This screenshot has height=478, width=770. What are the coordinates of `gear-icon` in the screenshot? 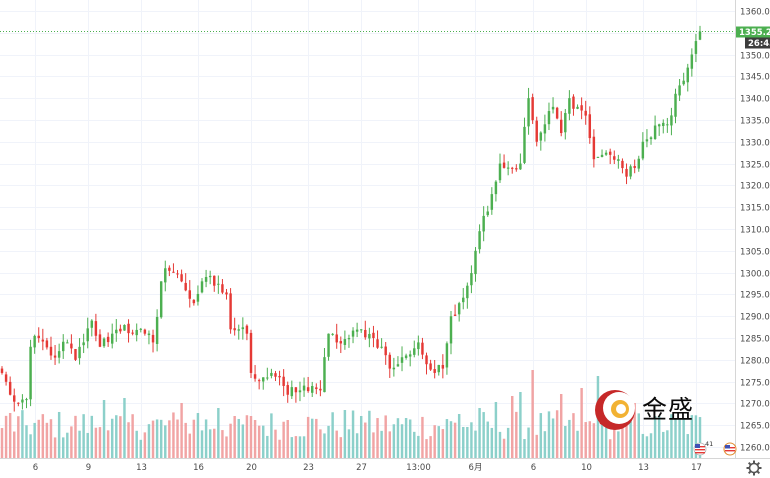 It's located at (754, 468).